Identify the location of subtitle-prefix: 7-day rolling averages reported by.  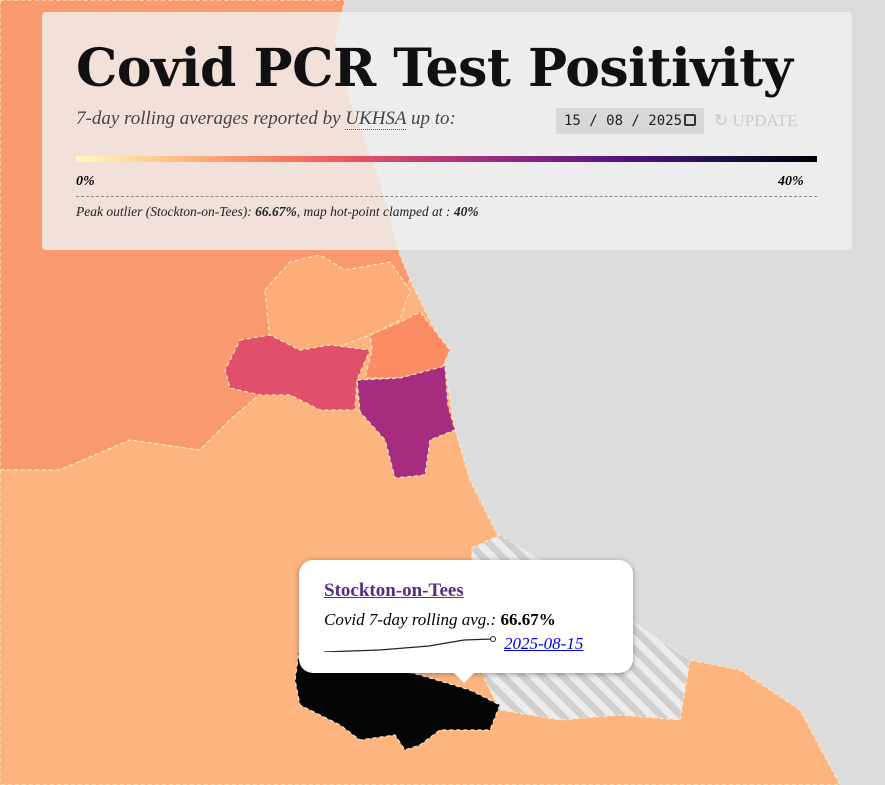
(208, 118).